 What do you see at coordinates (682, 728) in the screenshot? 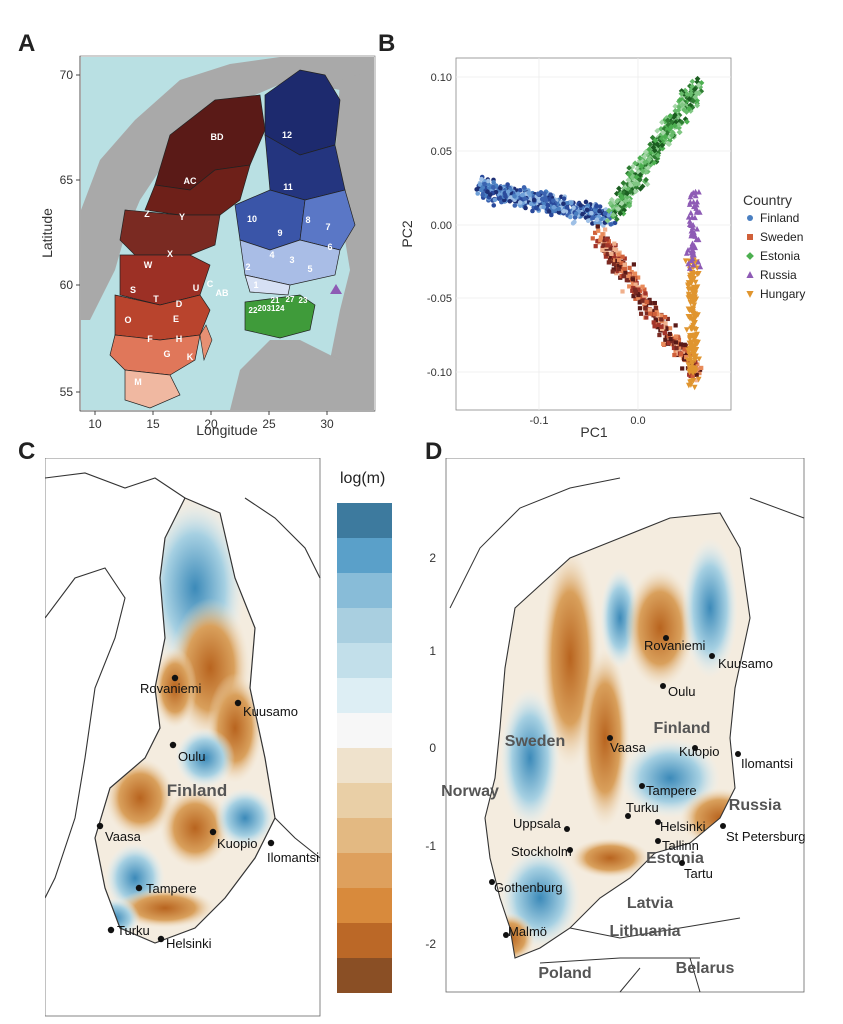
I see `country-label-finland: Finland` at bounding box center [682, 728].